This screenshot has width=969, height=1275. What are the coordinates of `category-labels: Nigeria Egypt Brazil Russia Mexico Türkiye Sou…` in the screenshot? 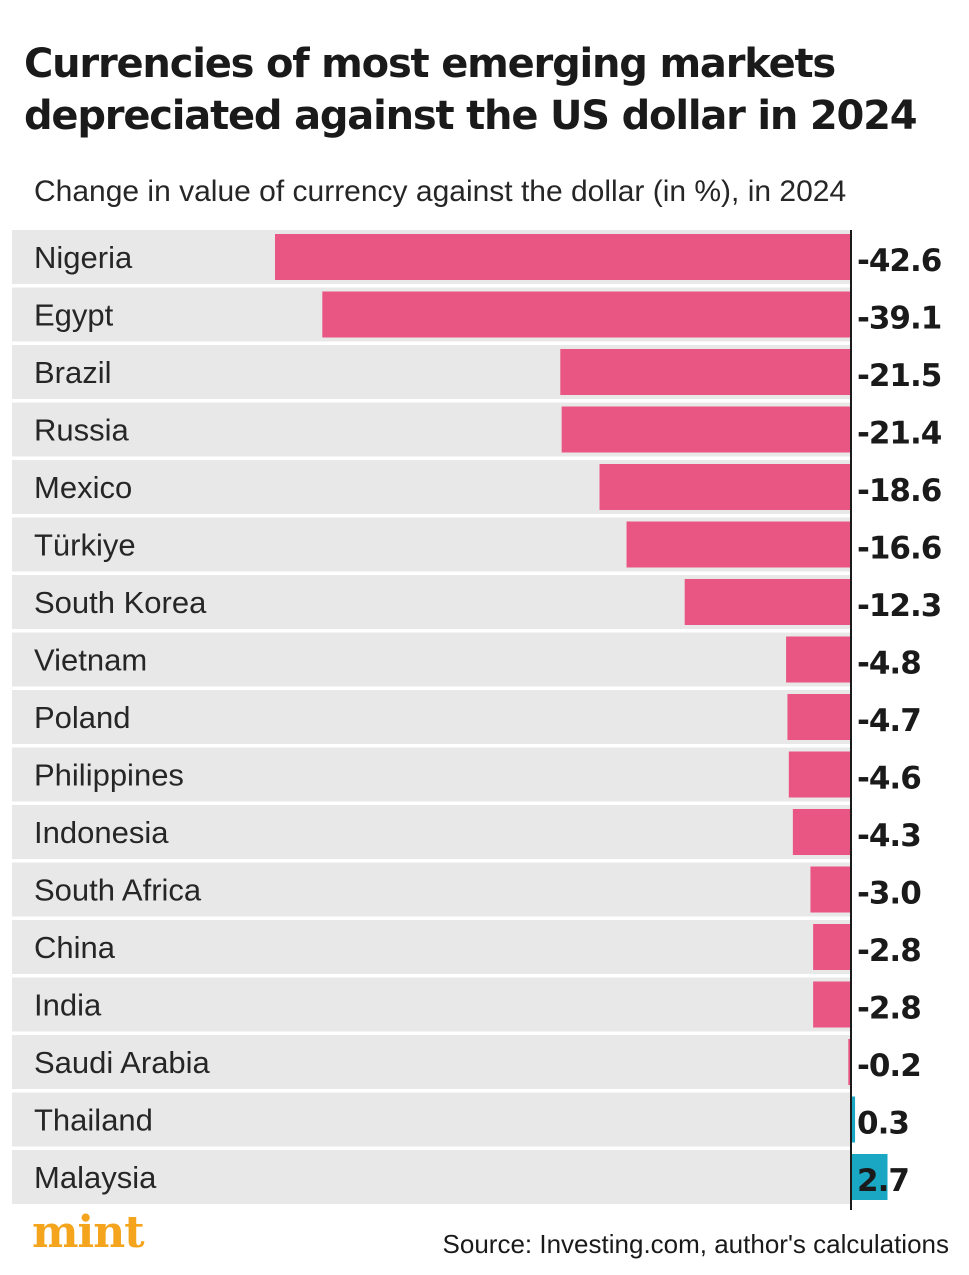 It's located at (122, 717).